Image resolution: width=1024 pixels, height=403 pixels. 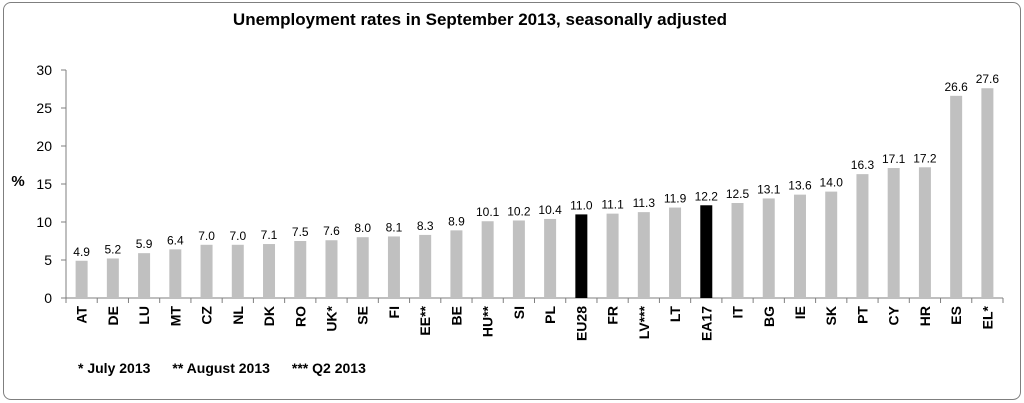 I want to click on footnote-3: *** Q2 2013, so click(x=328, y=368).